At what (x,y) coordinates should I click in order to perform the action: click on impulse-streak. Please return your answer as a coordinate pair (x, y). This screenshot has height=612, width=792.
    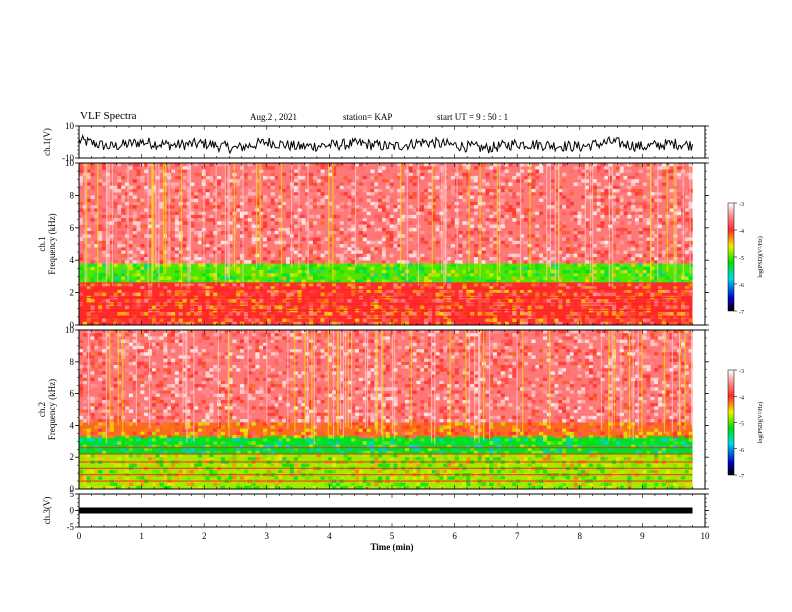
    Looking at the image, I should click on (480, 221).